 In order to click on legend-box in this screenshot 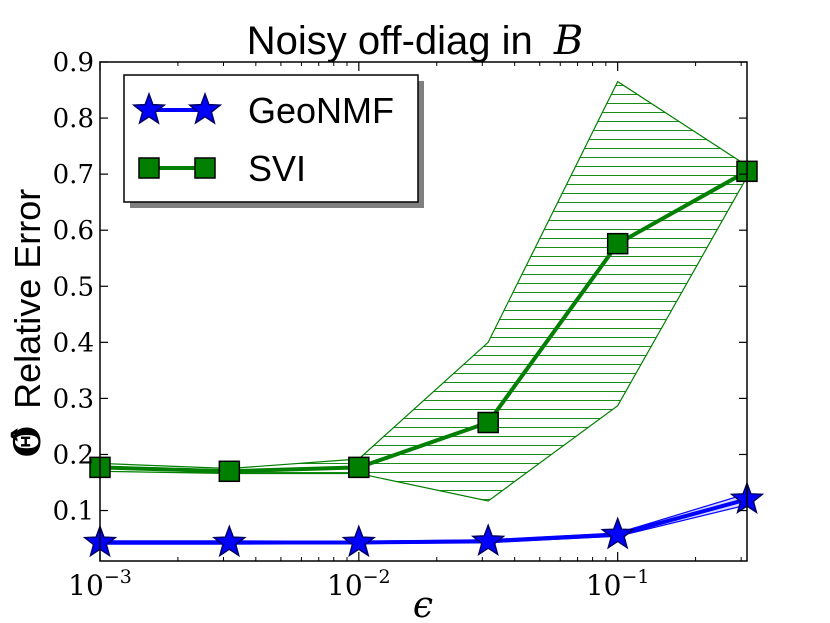, I will do `click(271, 138)`.